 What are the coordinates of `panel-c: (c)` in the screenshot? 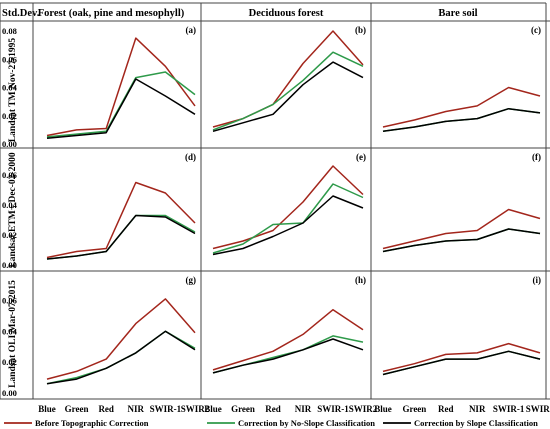 It's located at (461, 79).